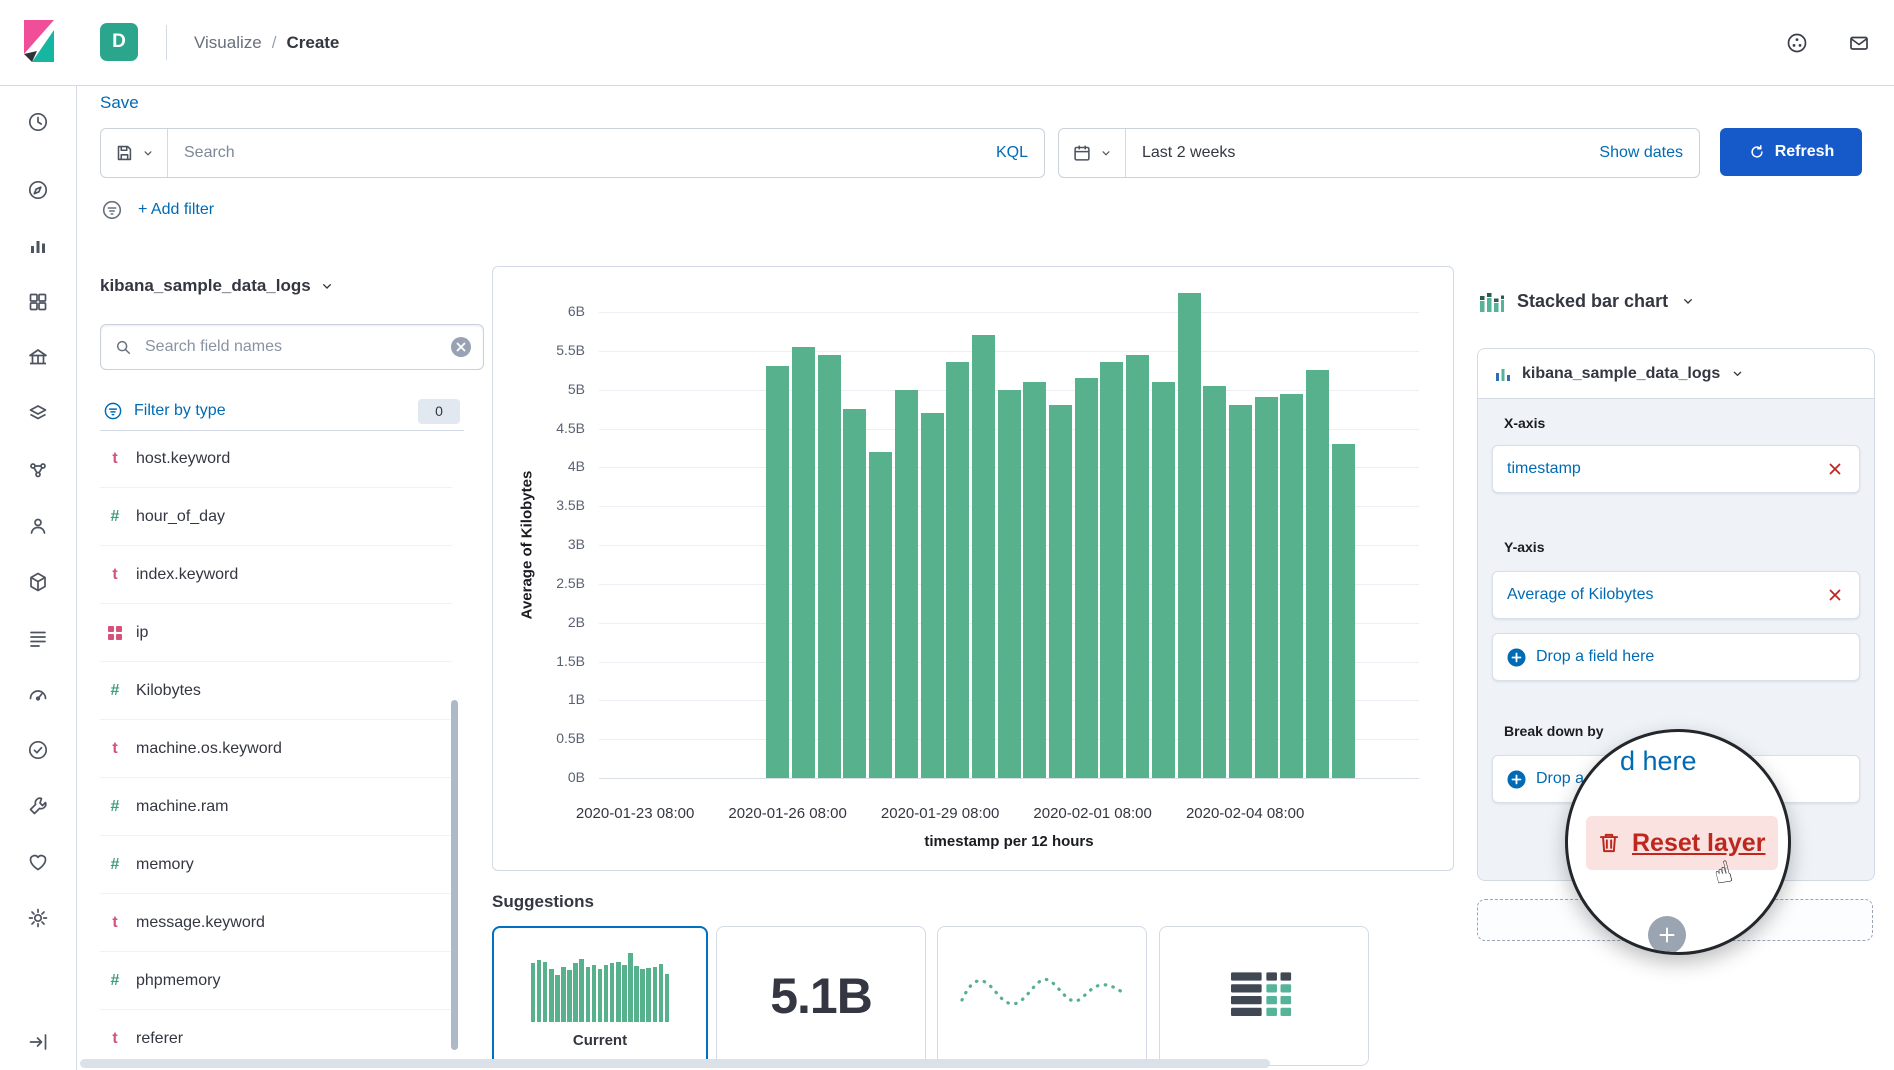  Describe the element at coordinates (276, 575) in the screenshot. I see `field-item-index.keyword: t index.keyword` at that location.